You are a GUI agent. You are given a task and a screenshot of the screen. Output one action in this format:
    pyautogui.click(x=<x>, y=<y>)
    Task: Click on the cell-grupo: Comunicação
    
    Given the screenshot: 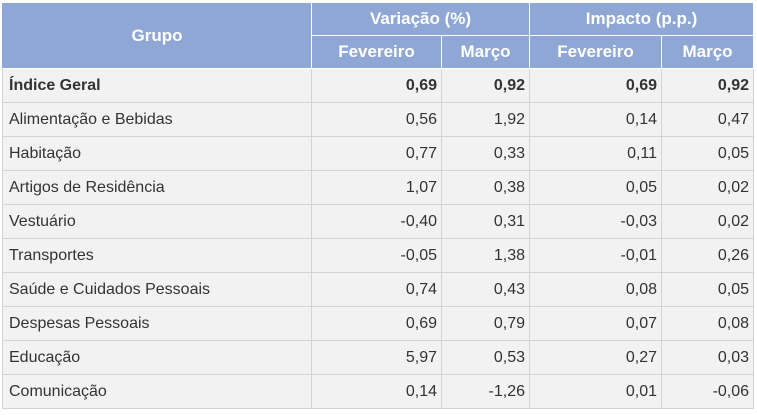 What is the action you would take?
    pyautogui.click(x=157, y=391)
    